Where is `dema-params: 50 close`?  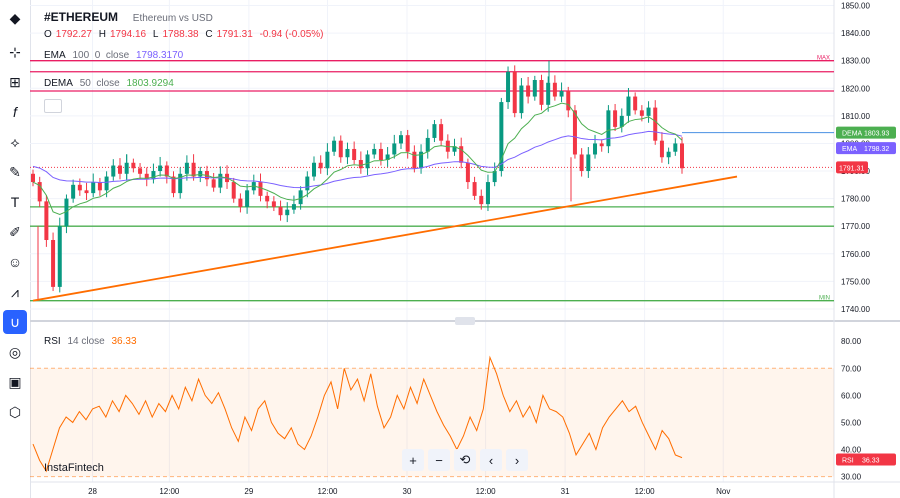
dema-params: 50 close is located at coordinates (99, 83).